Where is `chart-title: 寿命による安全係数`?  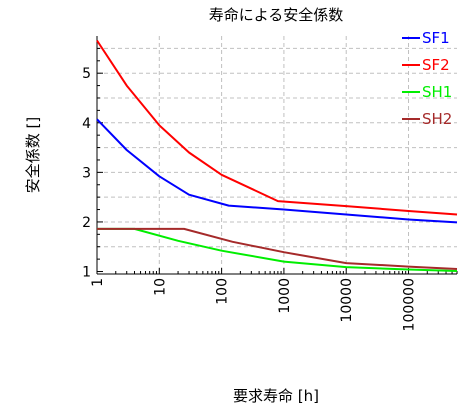 chart-title: 寿命による安全係数 is located at coordinates (276, 15).